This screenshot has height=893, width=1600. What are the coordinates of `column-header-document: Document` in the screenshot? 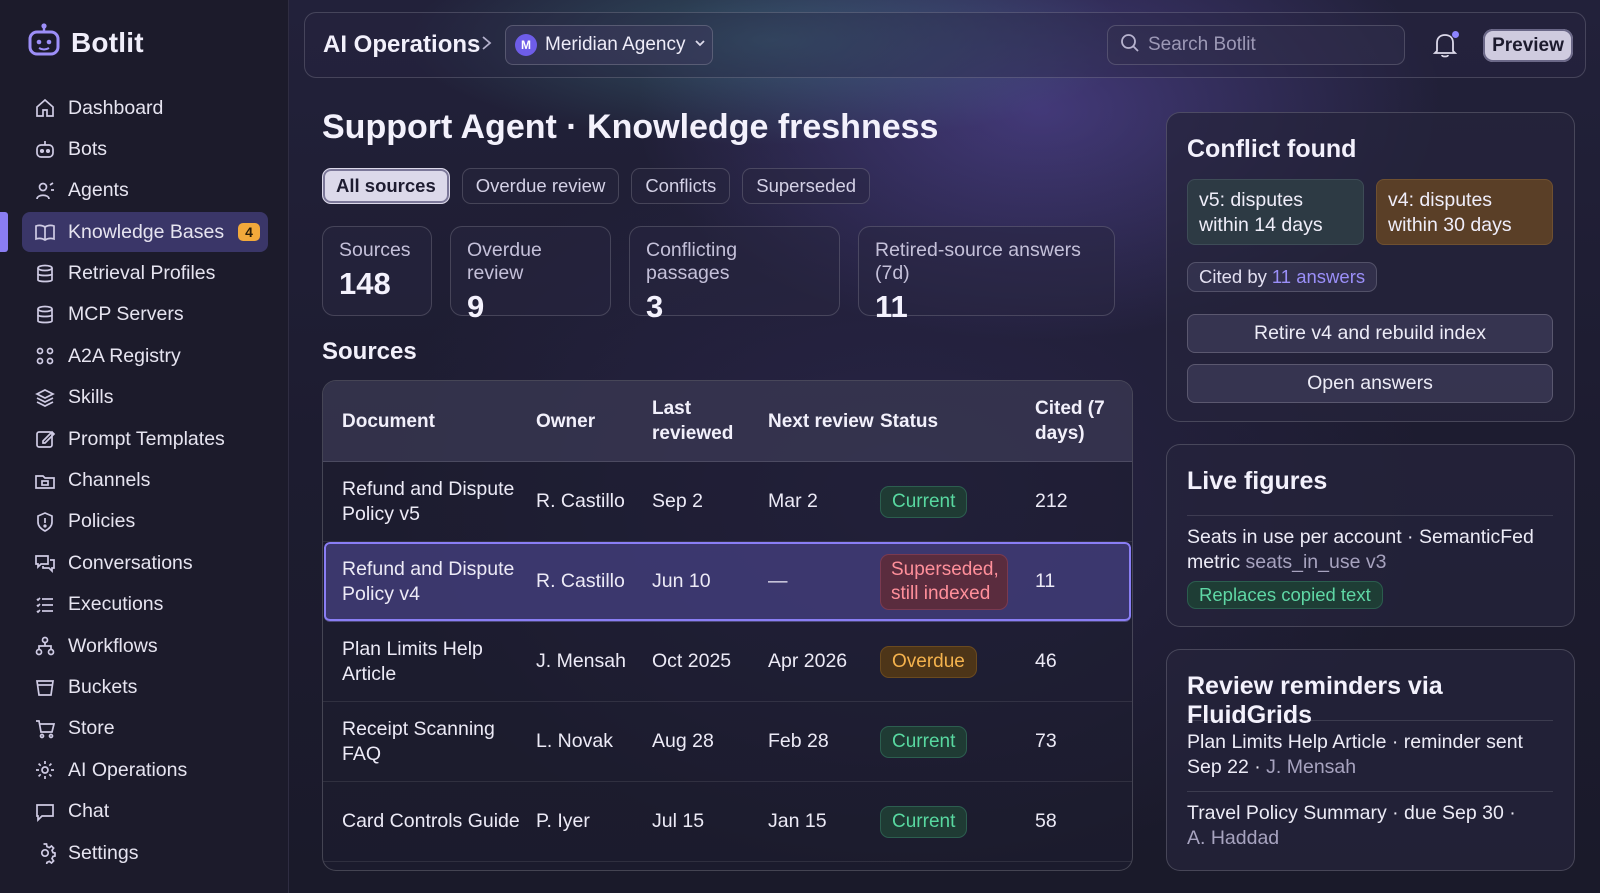 It's located at (388, 421).